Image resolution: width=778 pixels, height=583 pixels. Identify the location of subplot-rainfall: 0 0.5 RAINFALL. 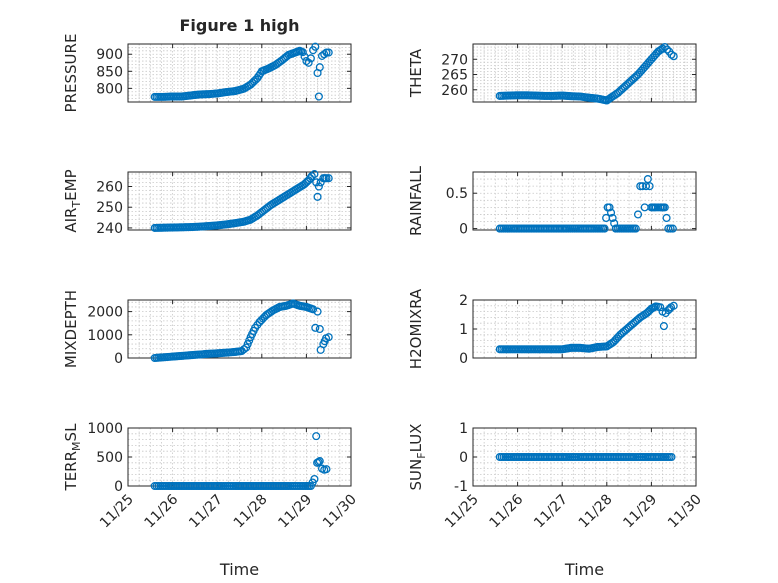
(552, 201).